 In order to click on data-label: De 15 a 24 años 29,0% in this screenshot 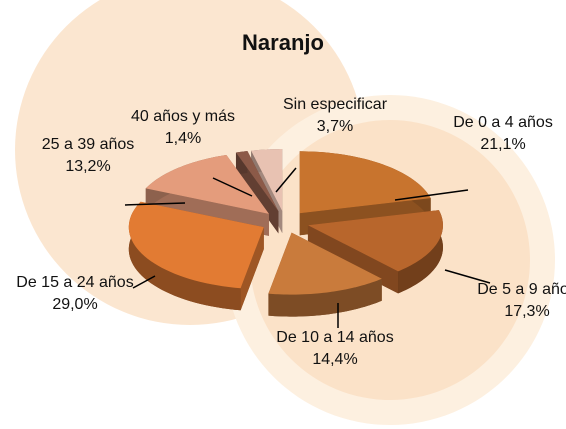, I will do `click(75, 294)`.